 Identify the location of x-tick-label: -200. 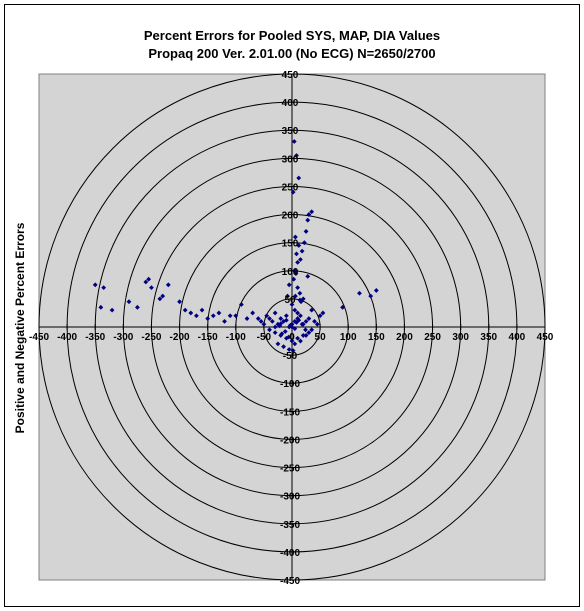
(180, 337).